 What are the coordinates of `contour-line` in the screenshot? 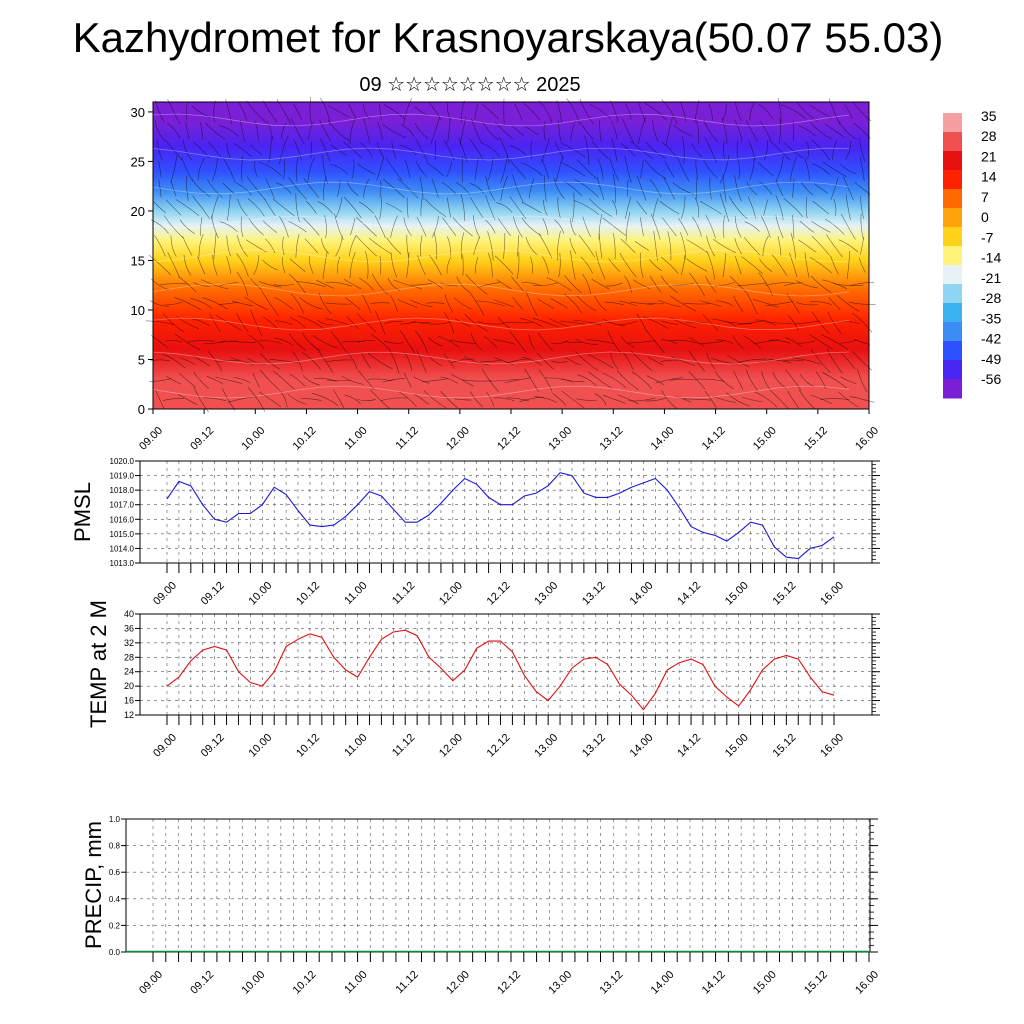 It's located at (501, 188).